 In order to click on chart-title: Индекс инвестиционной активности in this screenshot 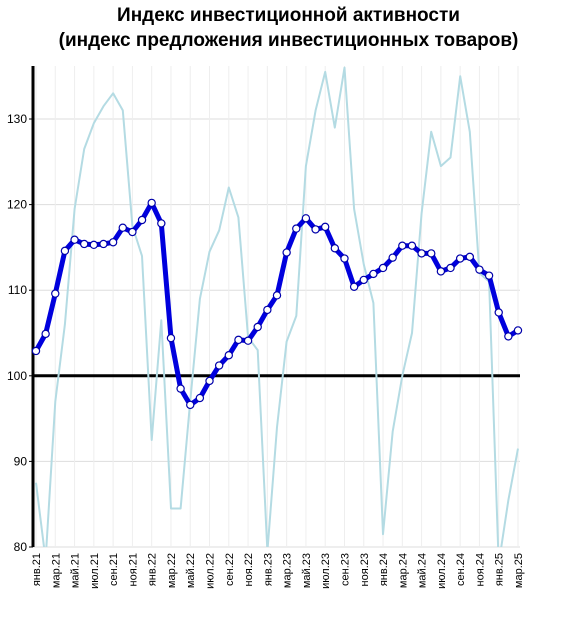, I will do `click(288, 15)`.